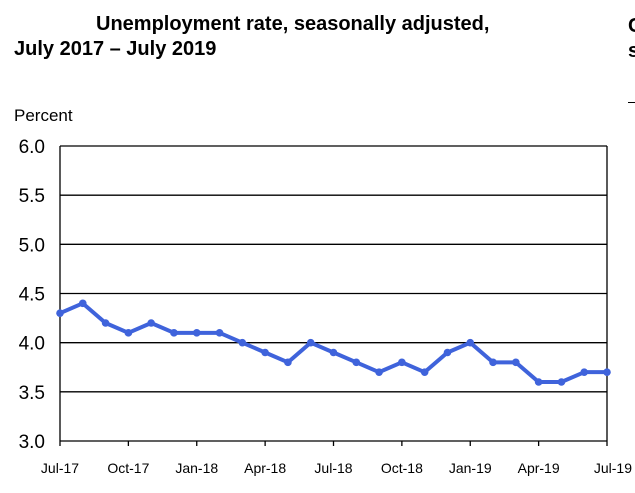 This screenshot has width=635, height=493. What do you see at coordinates (333, 468) in the screenshot?
I see `x-tick-label: Jul-18` at bounding box center [333, 468].